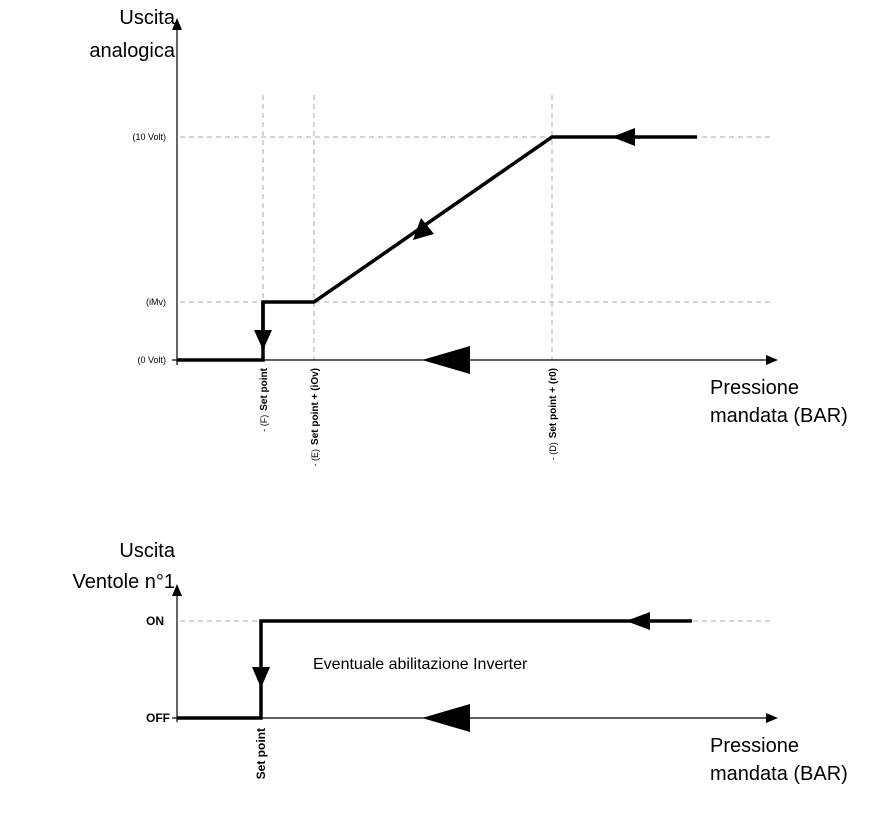  What do you see at coordinates (553, 451) in the screenshot?
I see `marker-tag: - (D)` at bounding box center [553, 451].